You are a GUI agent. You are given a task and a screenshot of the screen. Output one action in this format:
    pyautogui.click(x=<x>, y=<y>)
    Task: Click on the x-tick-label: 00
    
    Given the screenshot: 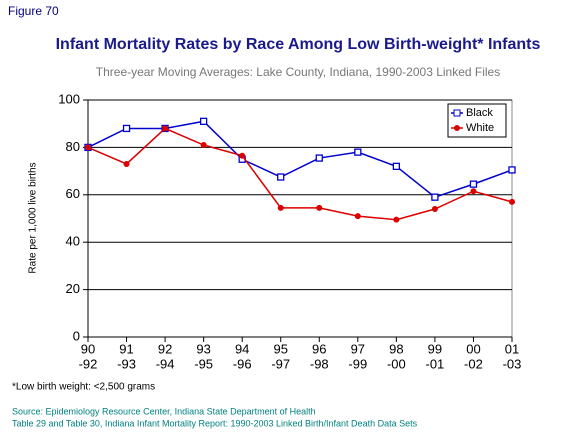 What is the action you would take?
    pyautogui.click(x=473, y=348)
    